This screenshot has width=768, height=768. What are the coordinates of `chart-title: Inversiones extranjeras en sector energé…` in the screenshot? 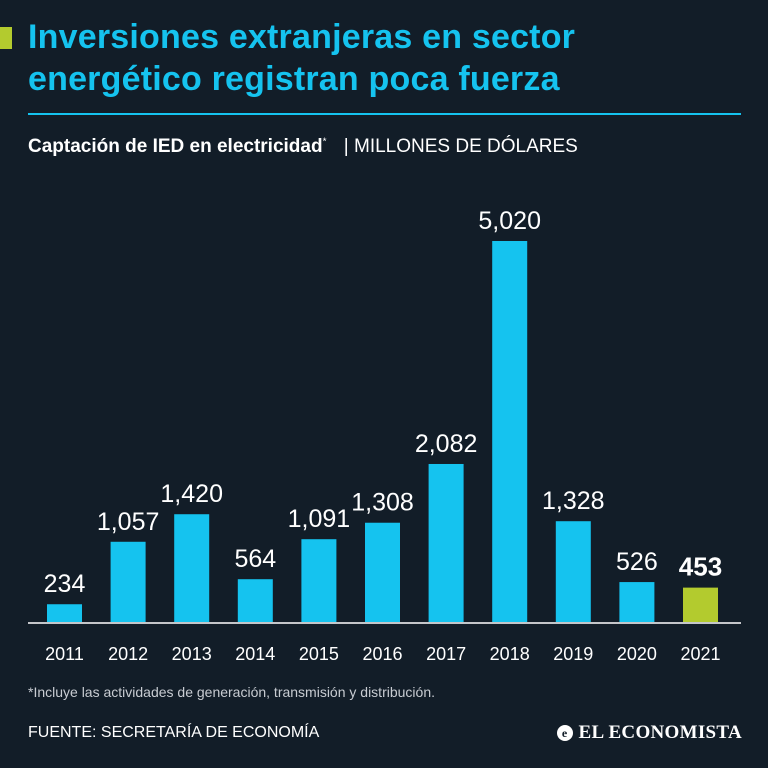 It's located at (388, 58).